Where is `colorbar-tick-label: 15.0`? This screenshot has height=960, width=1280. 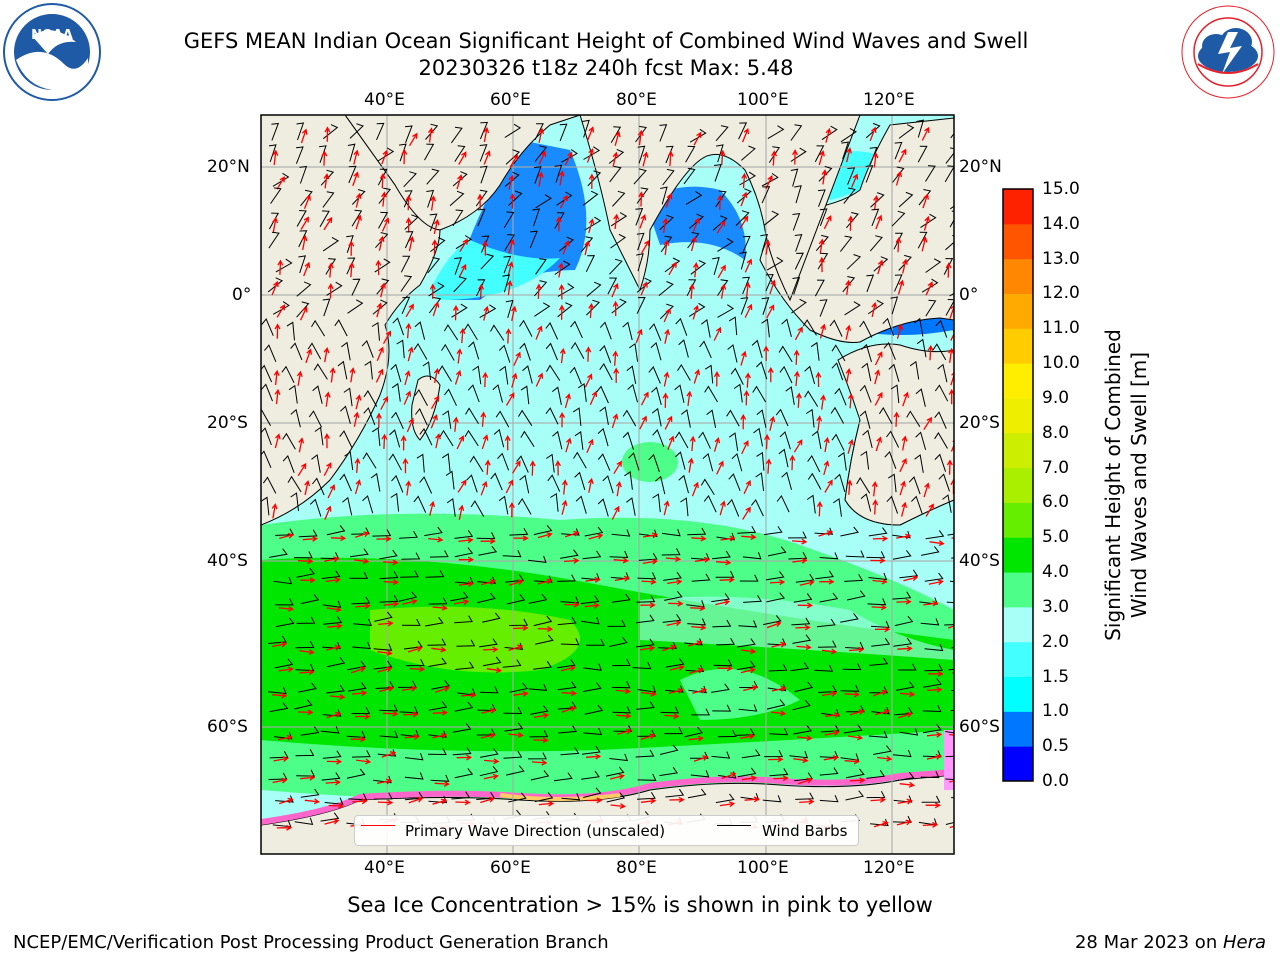
colorbar-tick-label: 15.0 is located at coordinates (1061, 189).